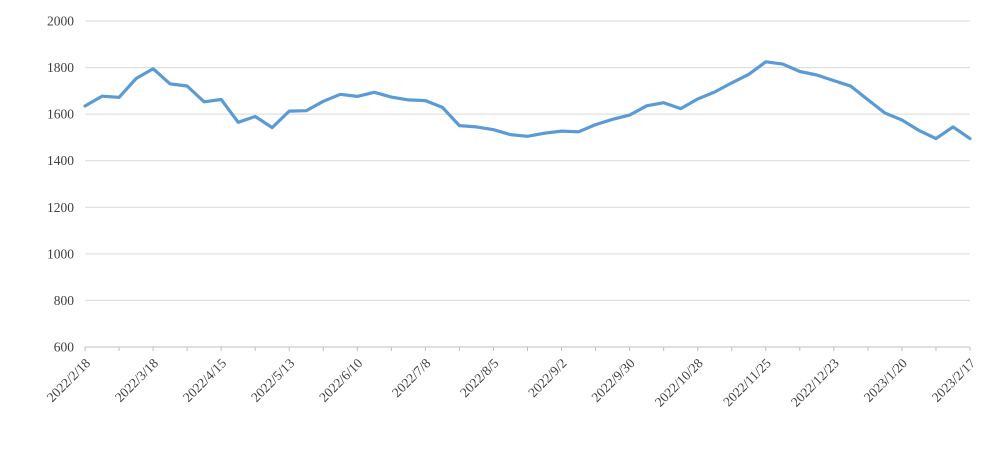  Describe the element at coordinates (60, 207) in the screenshot. I see `y-axis-tick-label: 1200` at that location.